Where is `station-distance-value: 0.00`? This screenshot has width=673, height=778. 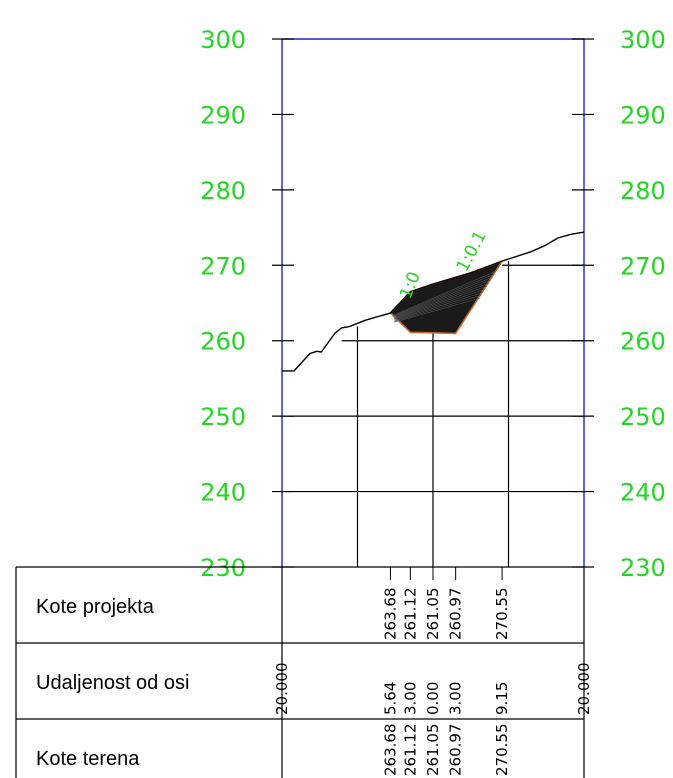
station-distance-value: 0.00 is located at coordinates (433, 698).